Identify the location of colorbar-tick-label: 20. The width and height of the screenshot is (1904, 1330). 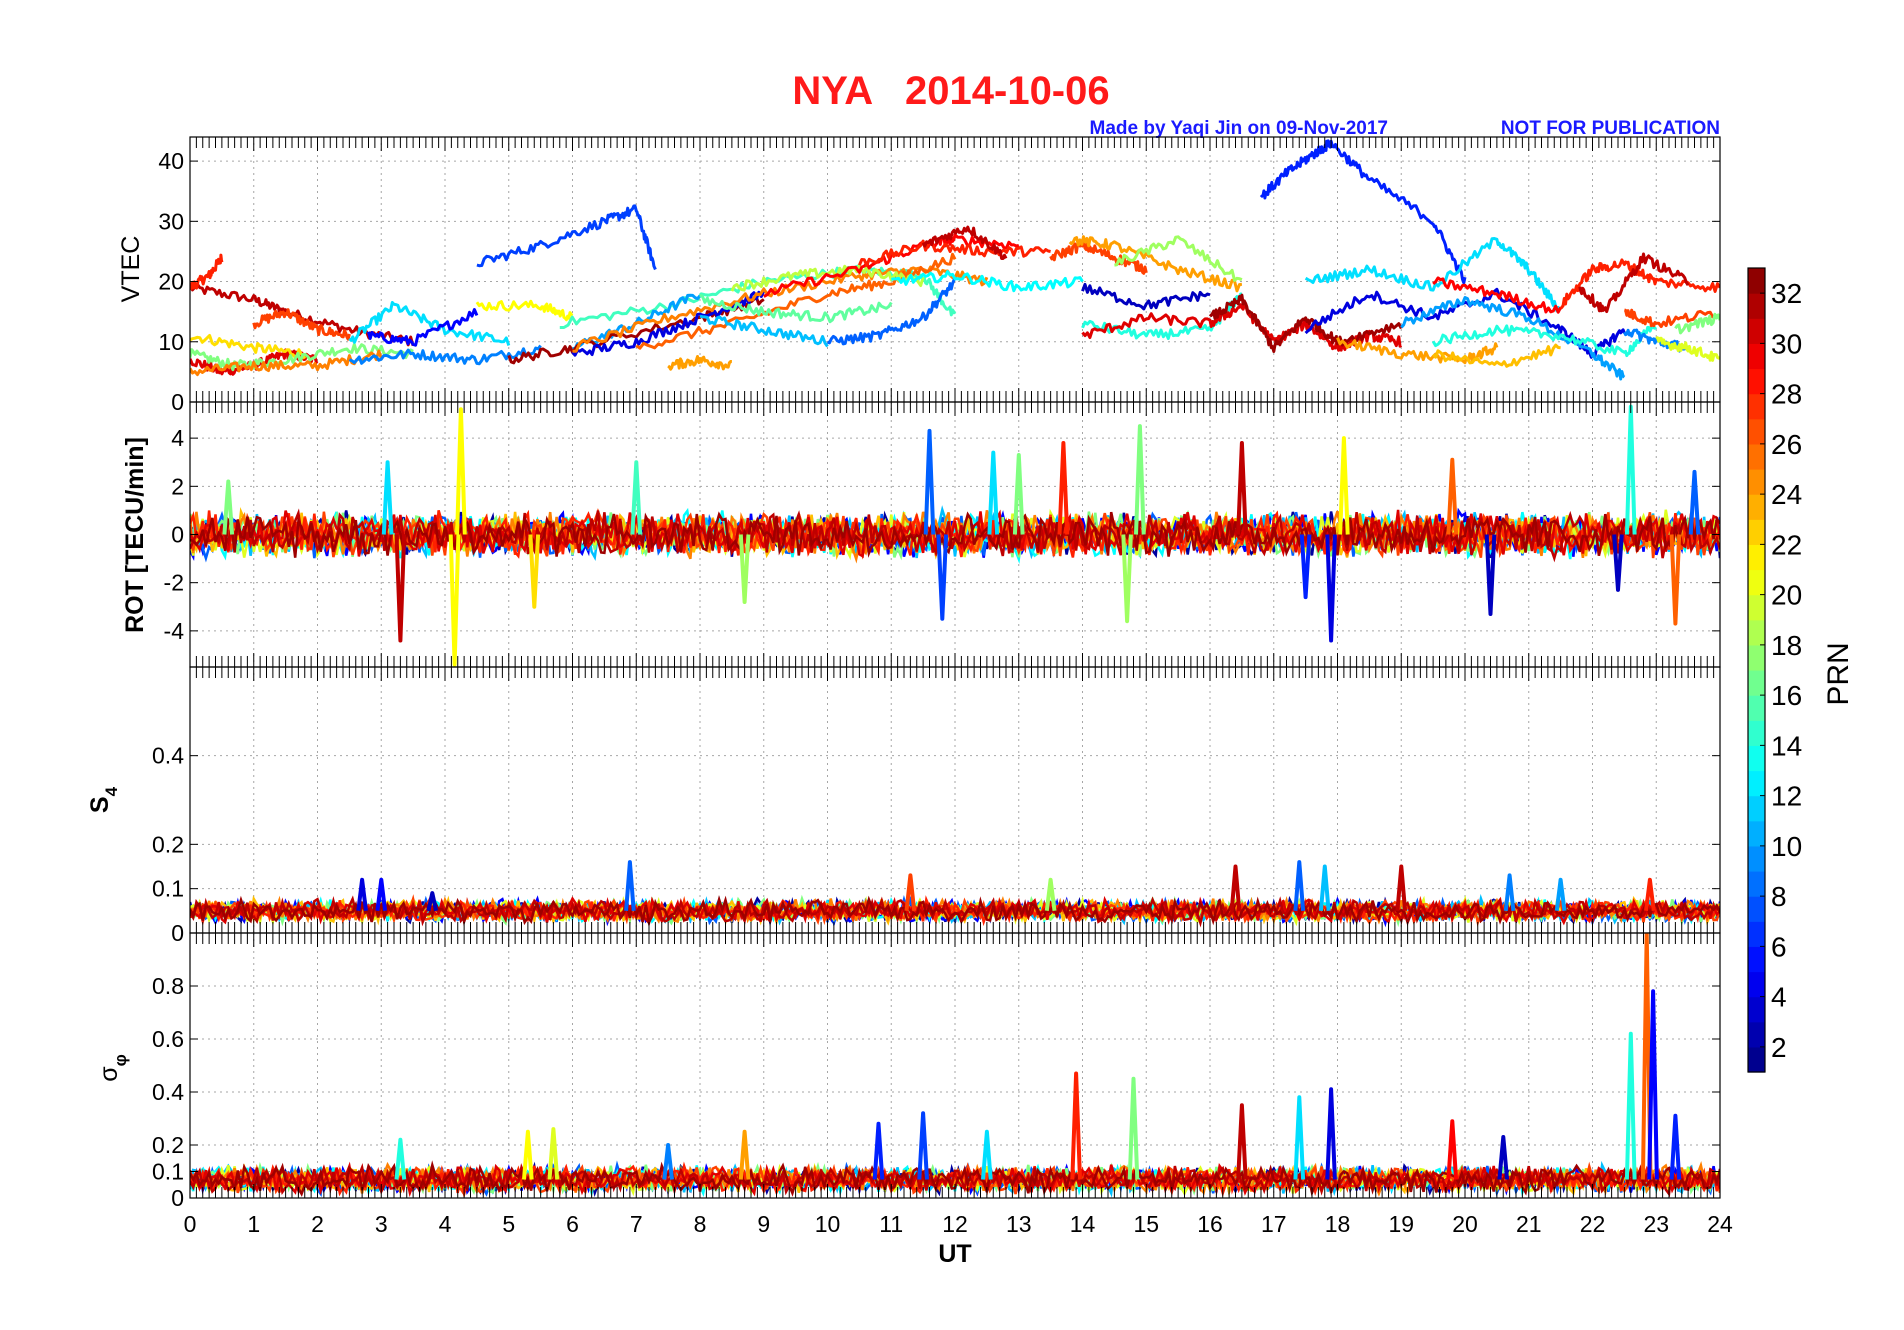
(1786, 595).